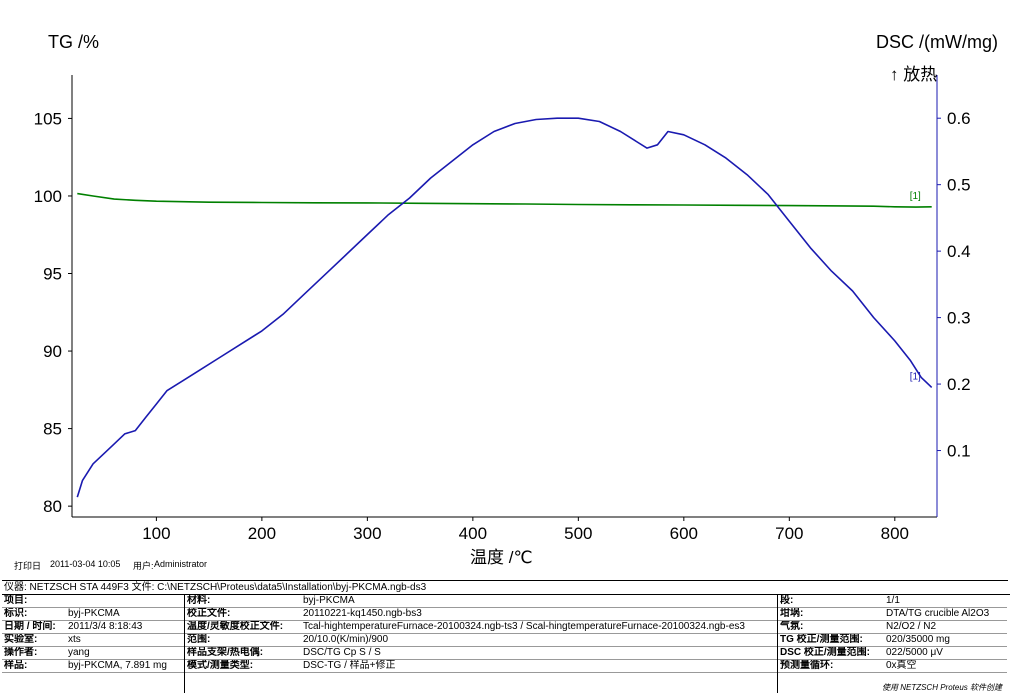 The width and height of the screenshot is (1010, 694). I want to click on info-row: 日期 / 时间: 2011/3/4 8:18:43, so click(93, 627).